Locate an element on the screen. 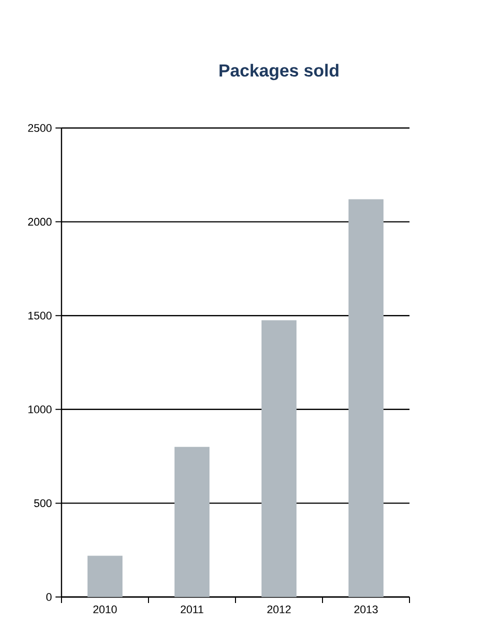 The height and width of the screenshot is (628, 488). y-tick-label: 2500 is located at coordinates (40, 128).